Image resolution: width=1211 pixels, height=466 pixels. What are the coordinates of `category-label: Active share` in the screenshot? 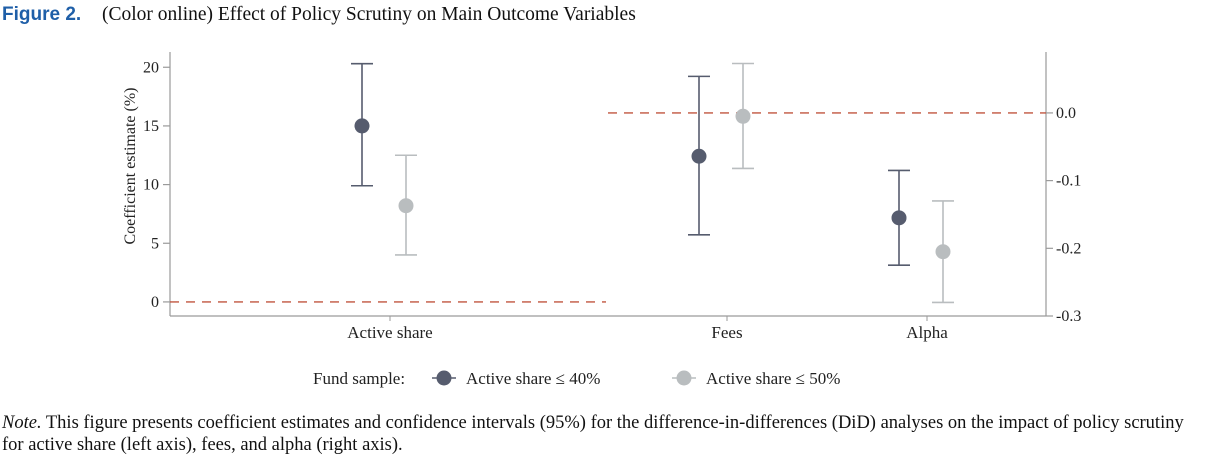 It's located at (389, 332).